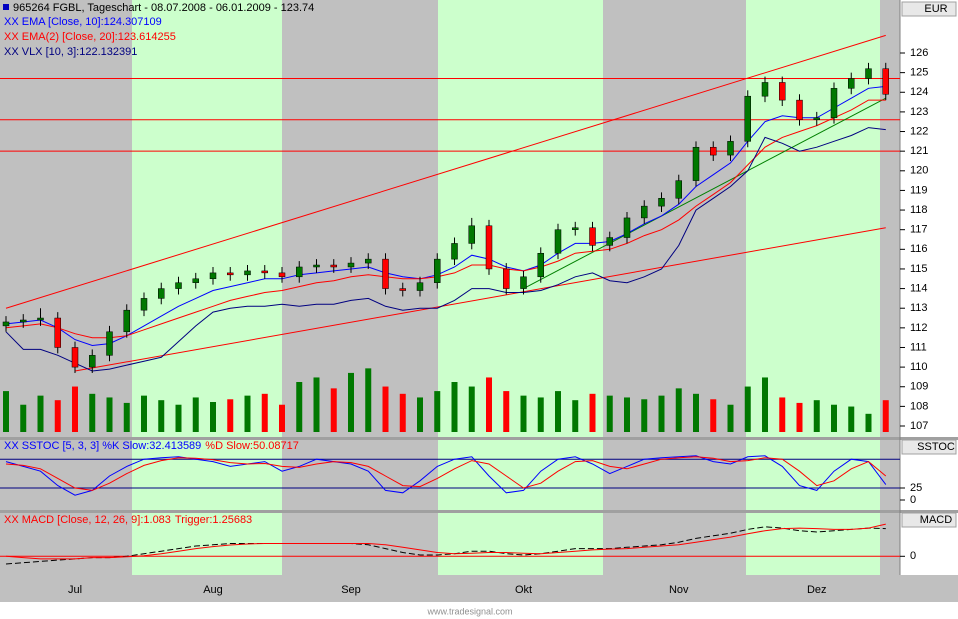  I want to click on x-tick-label: Dez, so click(817, 590).